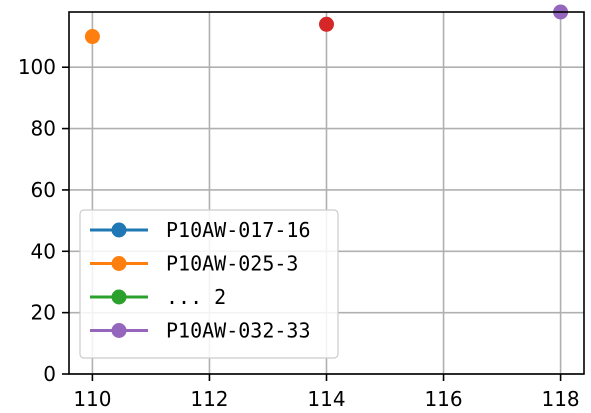  What do you see at coordinates (43, 313) in the screenshot?
I see `y-tick-label: 20` at bounding box center [43, 313].